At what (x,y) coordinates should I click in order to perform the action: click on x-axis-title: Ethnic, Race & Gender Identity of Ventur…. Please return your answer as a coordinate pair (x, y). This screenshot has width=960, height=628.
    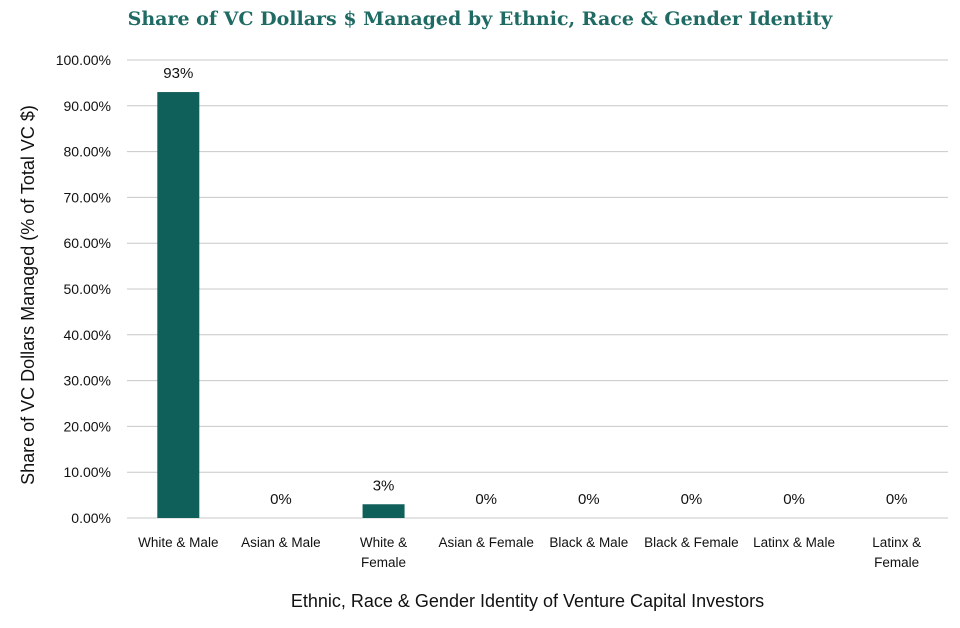
    Looking at the image, I should click on (527, 601).